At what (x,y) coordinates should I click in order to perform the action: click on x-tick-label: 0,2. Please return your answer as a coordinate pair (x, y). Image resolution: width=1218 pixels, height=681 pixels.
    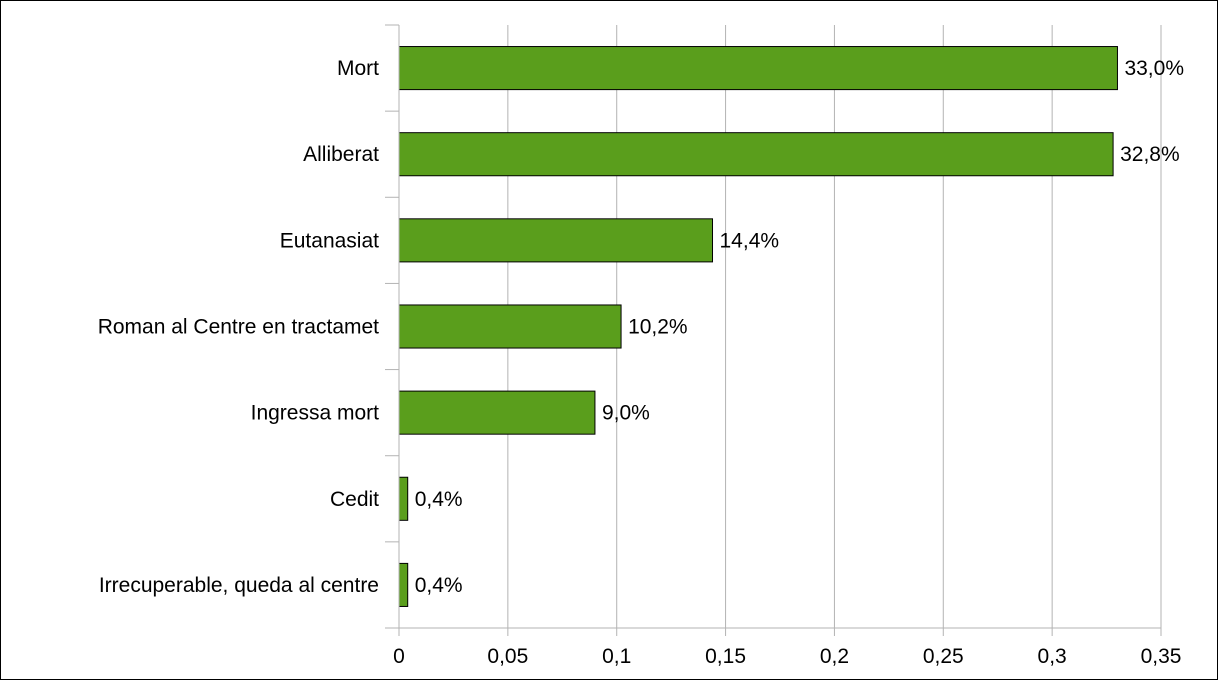
    Looking at the image, I should click on (834, 656).